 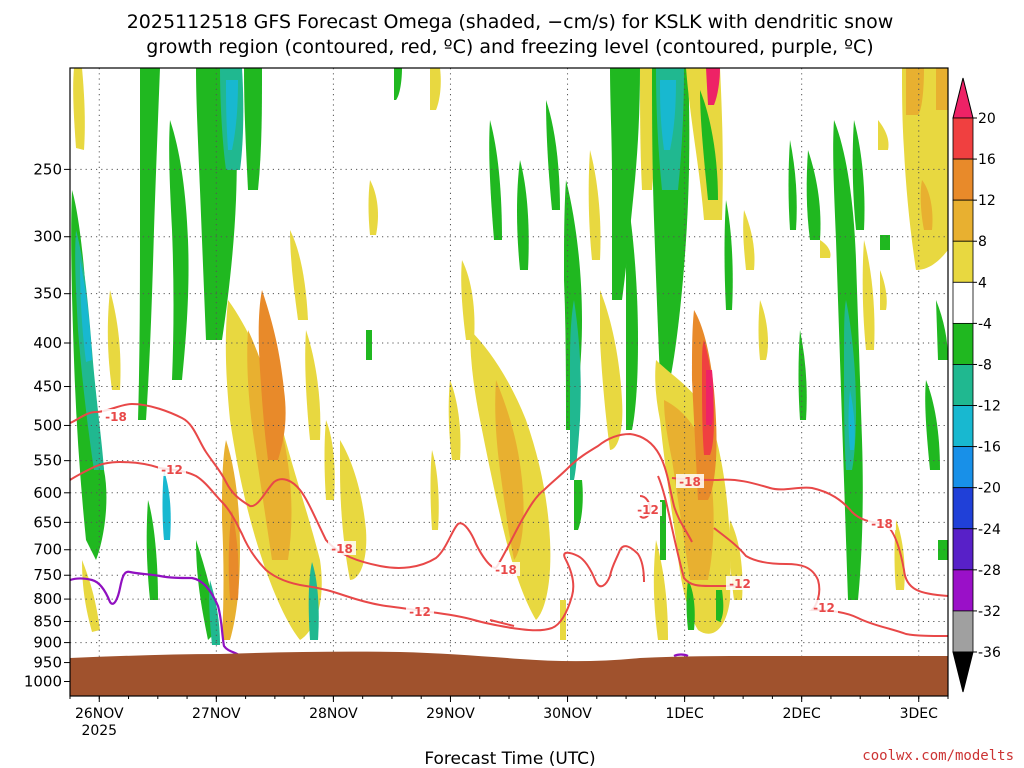 What do you see at coordinates (919, 714) in the screenshot?
I see `x-tick-label: 3DEC` at bounding box center [919, 714].